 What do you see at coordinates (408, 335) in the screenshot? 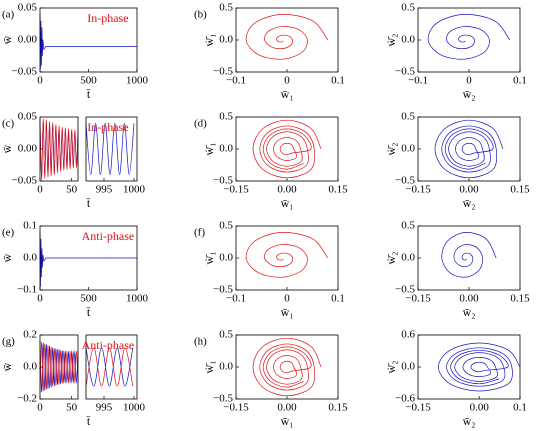
I see `y-tick-label: 0.6` at bounding box center [408, 335].